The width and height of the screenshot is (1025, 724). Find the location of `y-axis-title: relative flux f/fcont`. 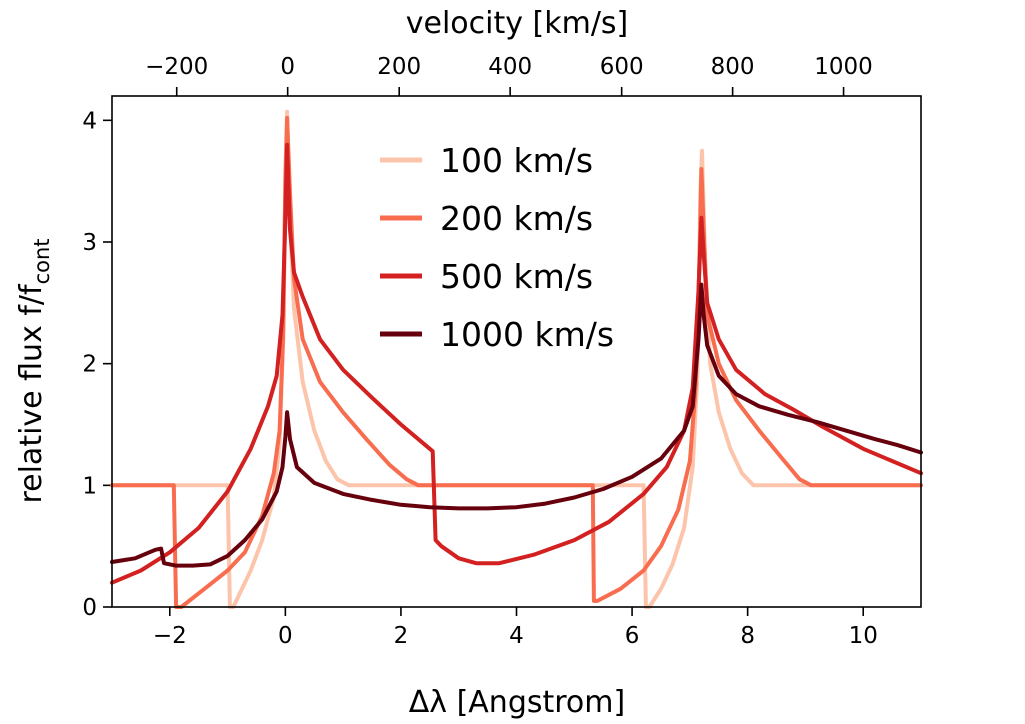

y-axis-title: relative flux f/fcont is located at coordinates (34, 370).